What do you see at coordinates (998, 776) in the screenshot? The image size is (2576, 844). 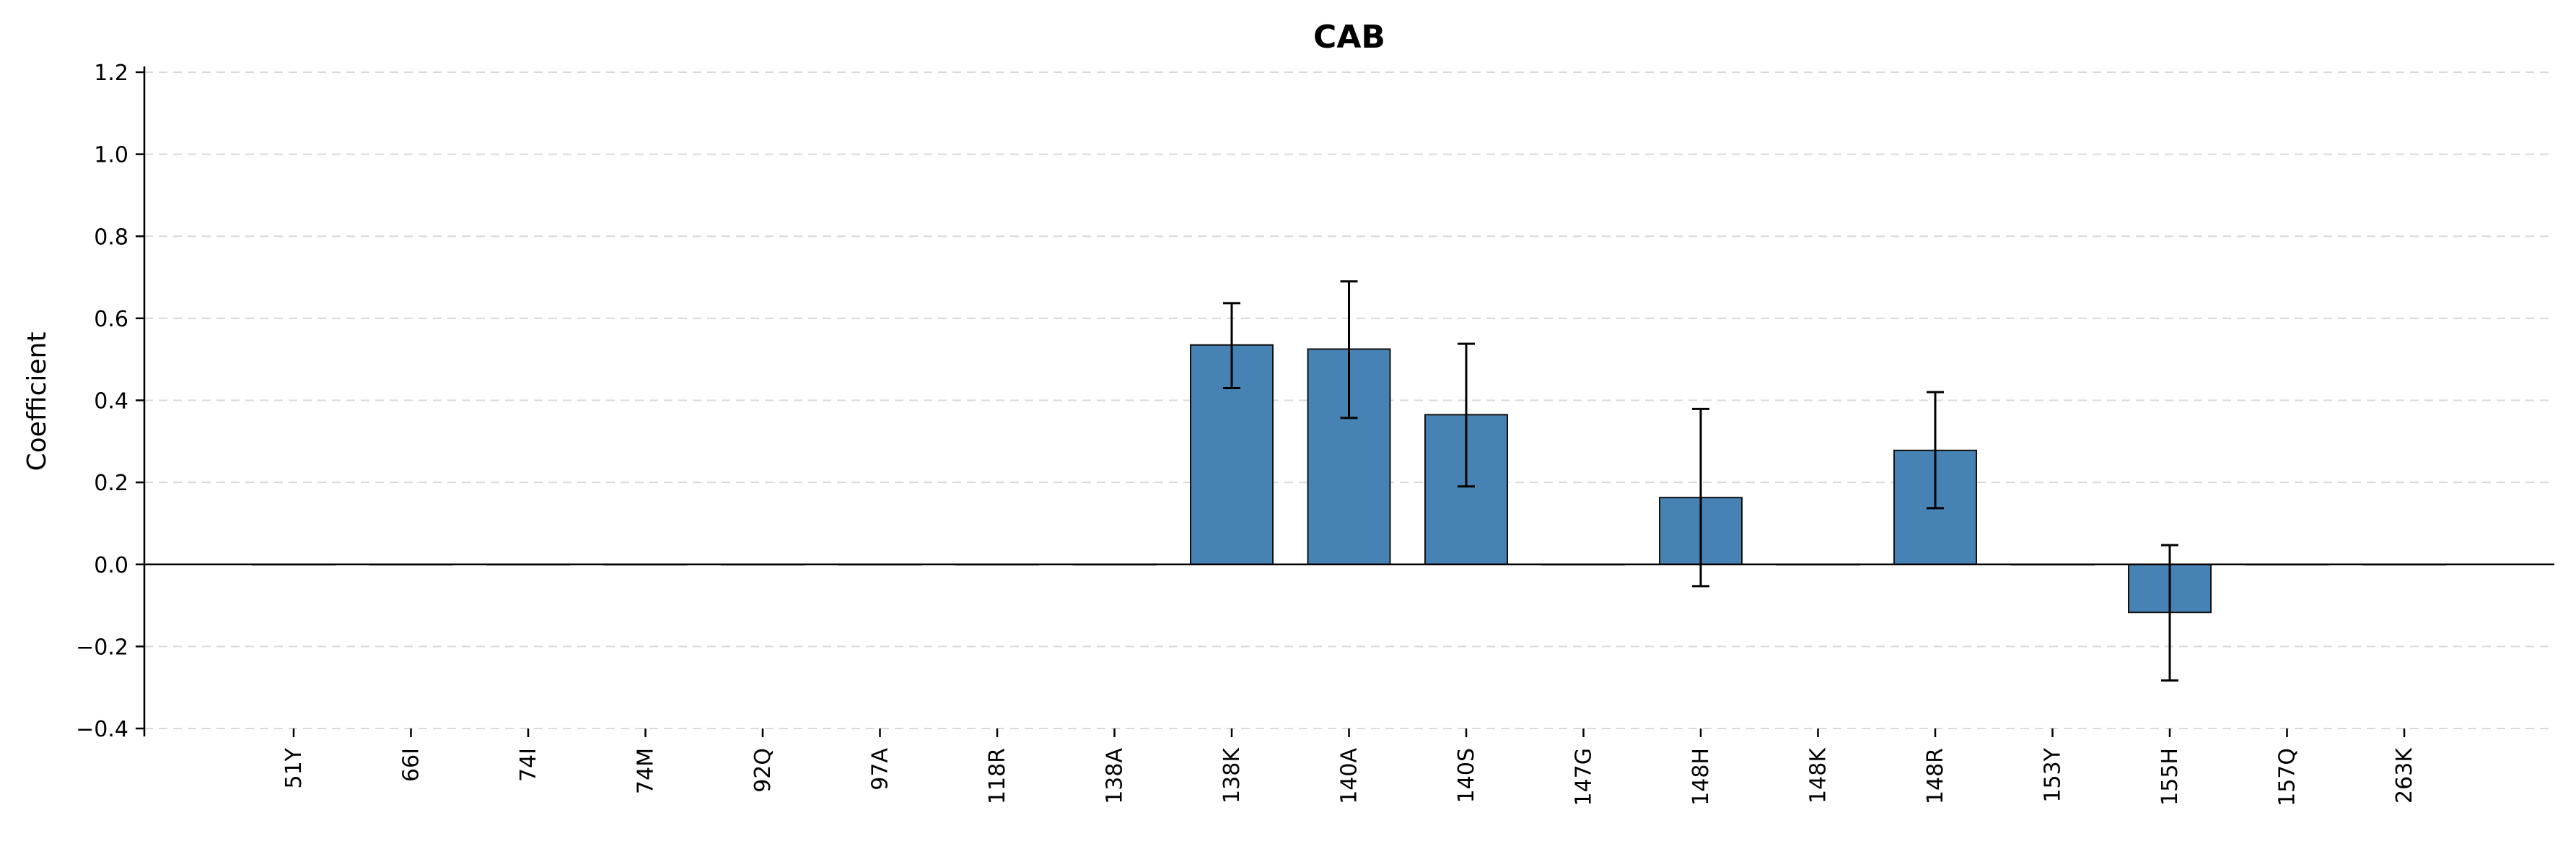 I see `x-tick-label: 118R` at bounding box center [998, 776].